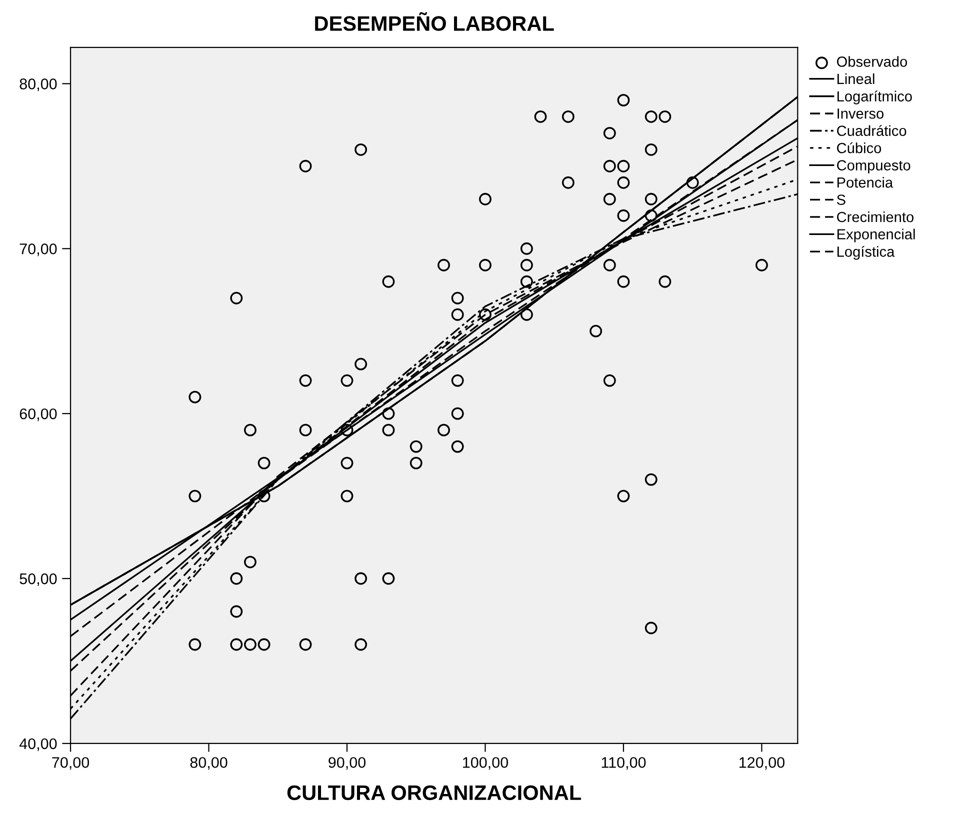 Image resolution: width=953 pixels, height=817 pixels. What do you see at coordinates (38, 85) in the screenshot?
I see `y-tick-label: 80,00` at bounding box center [38, 85].